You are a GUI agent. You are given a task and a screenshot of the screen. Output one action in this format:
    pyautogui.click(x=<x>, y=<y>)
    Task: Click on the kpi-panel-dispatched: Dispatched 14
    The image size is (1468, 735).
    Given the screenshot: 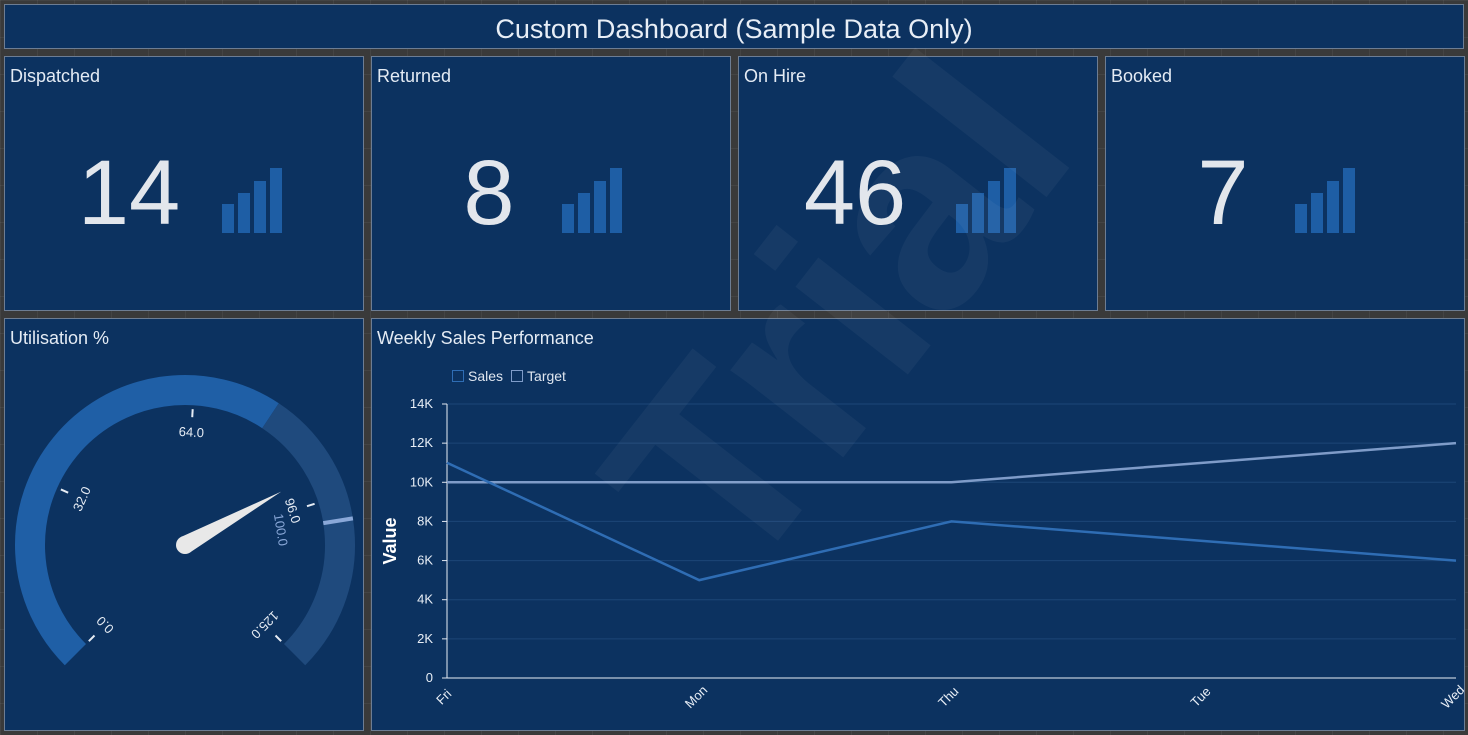 What is the action you would take?
    pyautogui.click(x=184, y=183)
    